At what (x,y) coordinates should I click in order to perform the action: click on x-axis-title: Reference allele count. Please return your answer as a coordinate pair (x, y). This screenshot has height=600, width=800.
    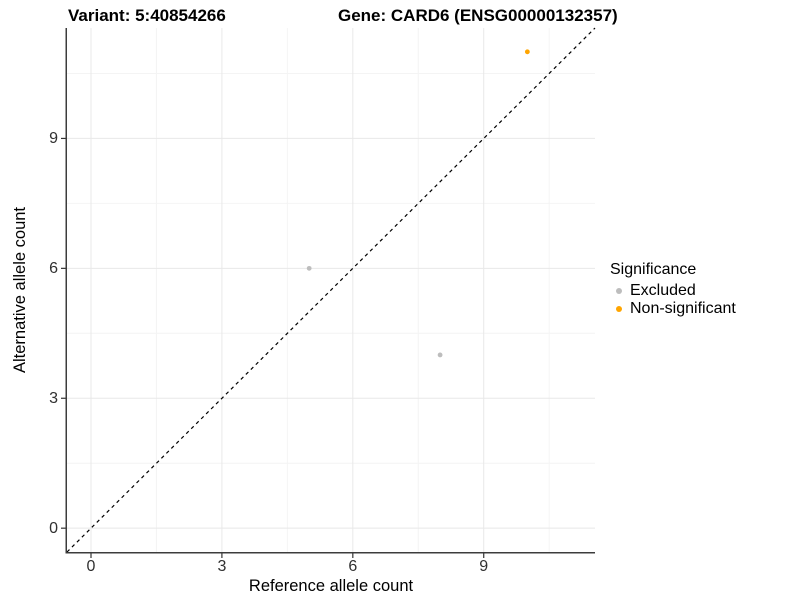
    Looking at the image, I should click on (331, 586).